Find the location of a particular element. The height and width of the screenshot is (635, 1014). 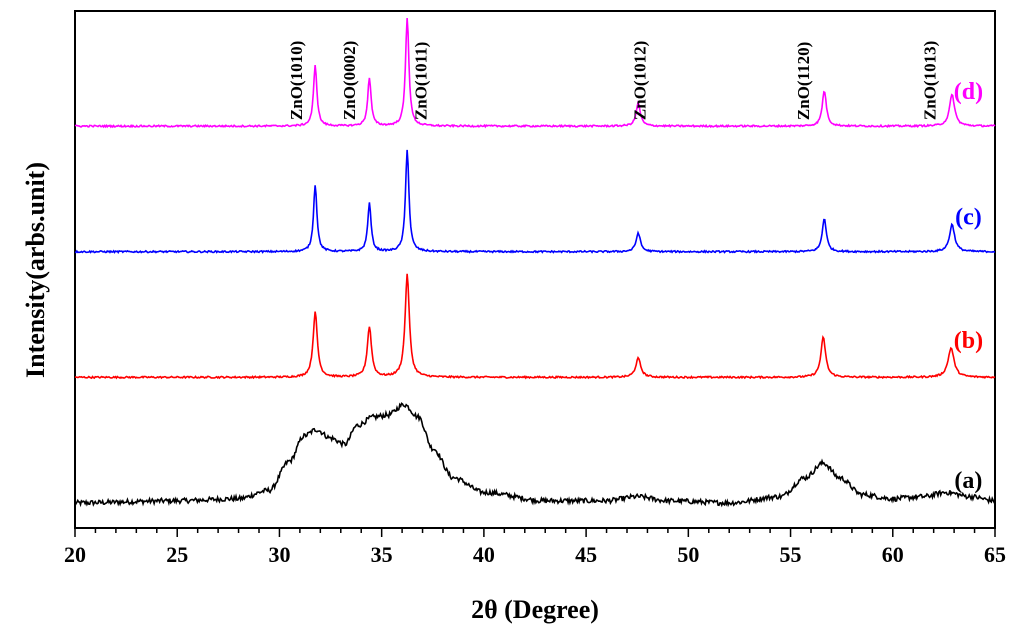

series-label-2: (b) is located at coordinates (968, 341).